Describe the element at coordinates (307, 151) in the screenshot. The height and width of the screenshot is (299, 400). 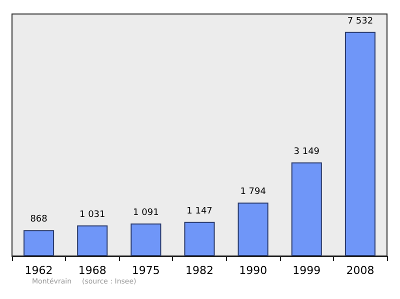
I see `data-label: 3 149` at that location.